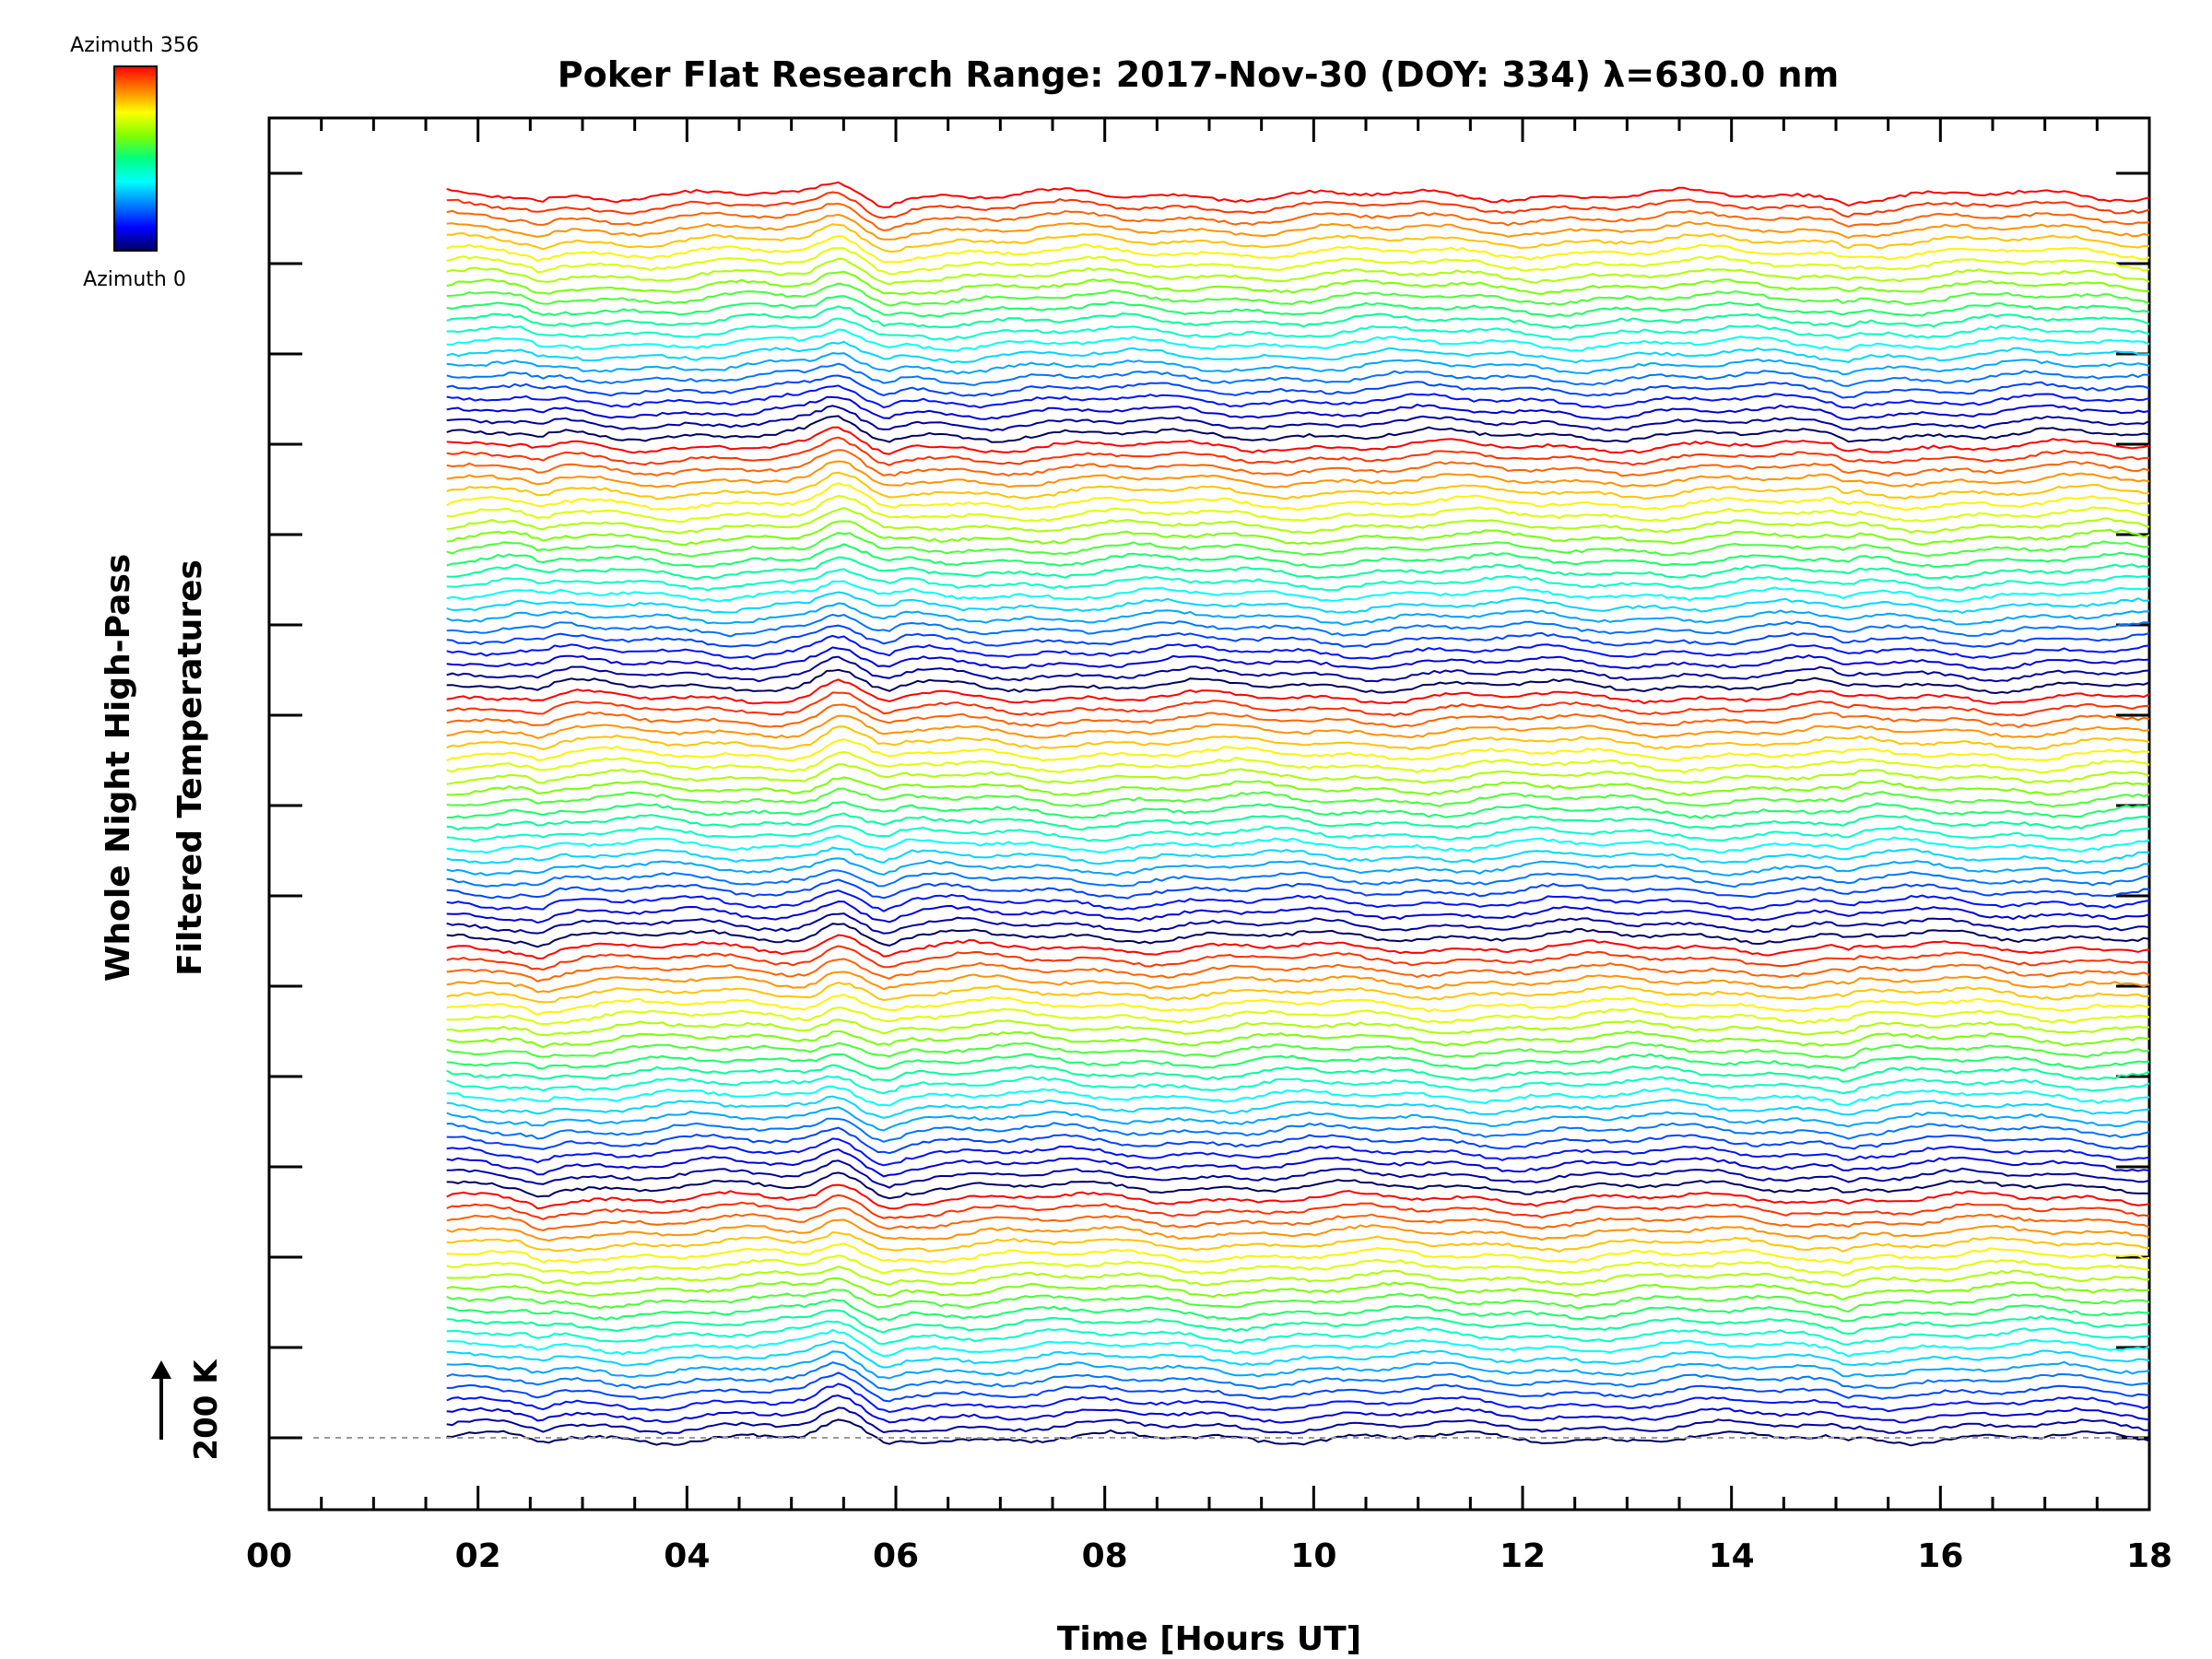 This screenshot has width=2212, height=1659. I want to click on x-tick-labels: 00 02 04 06 08 10 12 14 16 18, so click(1209, 1556).